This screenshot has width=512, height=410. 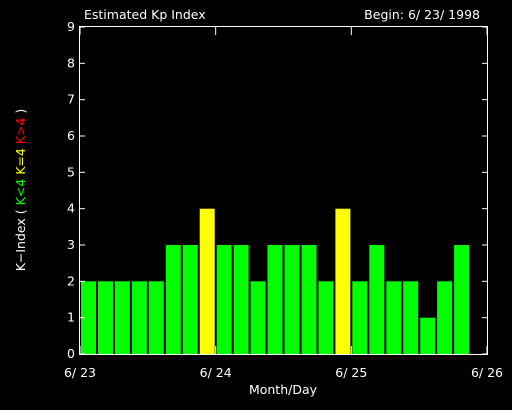 What do you see at coordinates (71, 62) in the screenshot?
I see `y-tick-label: 8` at bounding box center [71, 62].